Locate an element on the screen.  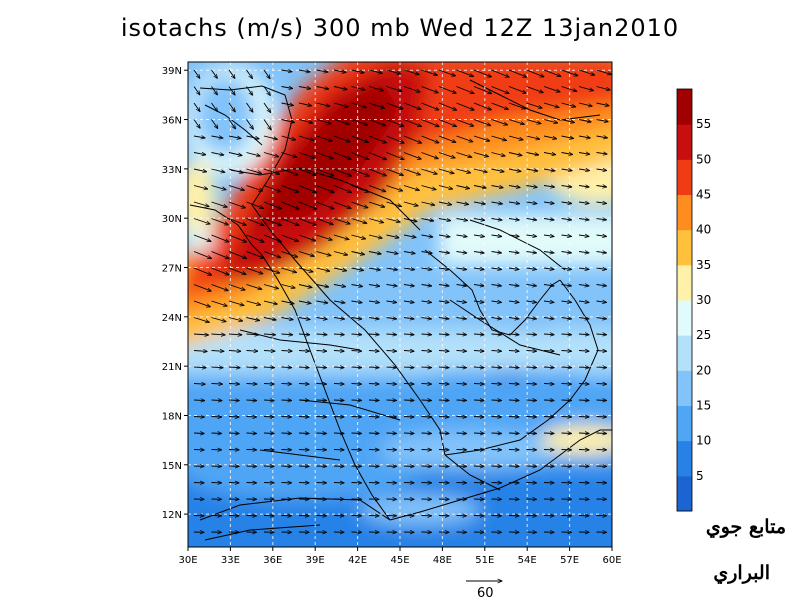
lat-tick-label: 39N is located at coordinates (172, 71).